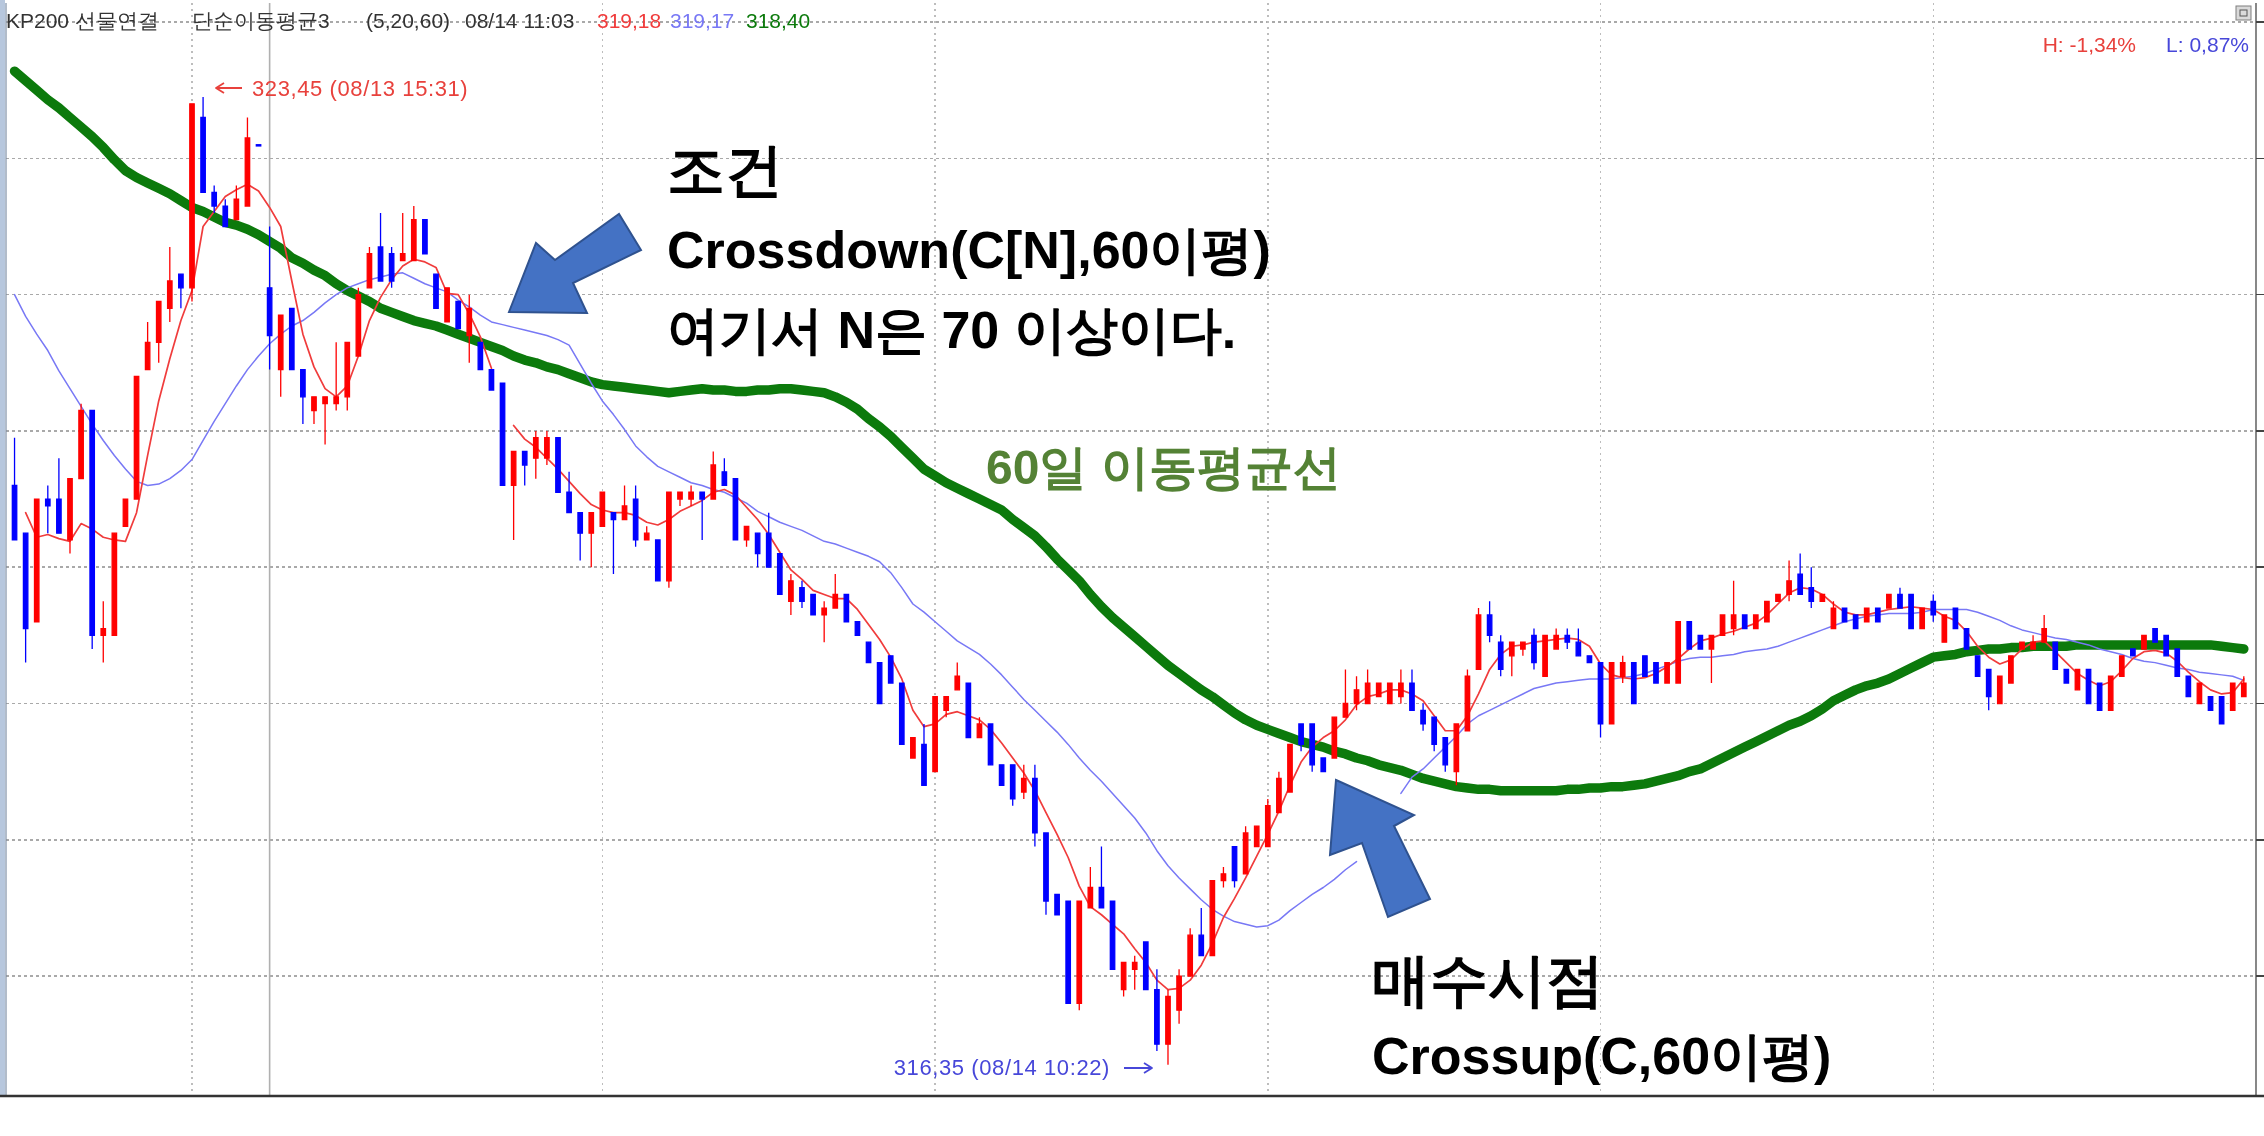 The height and width of the screenshot is (1136, 2264). What do you see at coordinates (1163, 467) in the screenshot?
I see `annotation: 60일 이동평균선` at bounding box center [1163, 467].